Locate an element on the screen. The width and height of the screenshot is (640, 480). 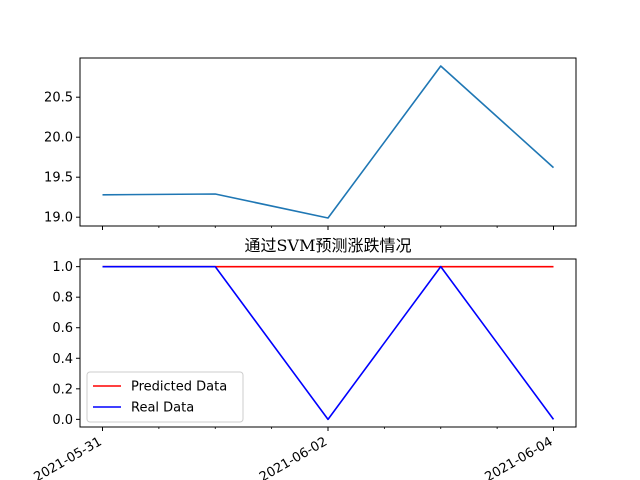
y-tick-label: 0.4 is located at coordinates (62, 359).